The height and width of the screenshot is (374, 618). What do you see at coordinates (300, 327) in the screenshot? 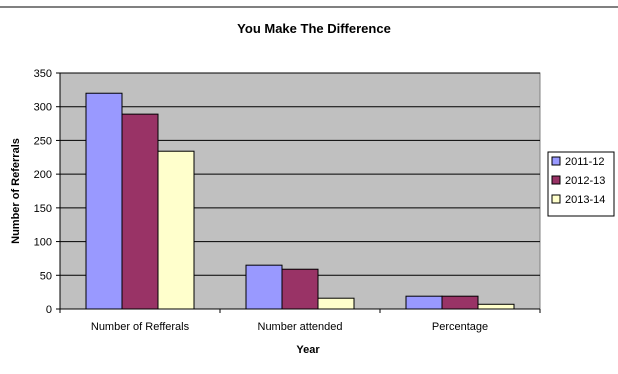
I see `x-tick-label: Number attended` at bounding box center [300, 327].